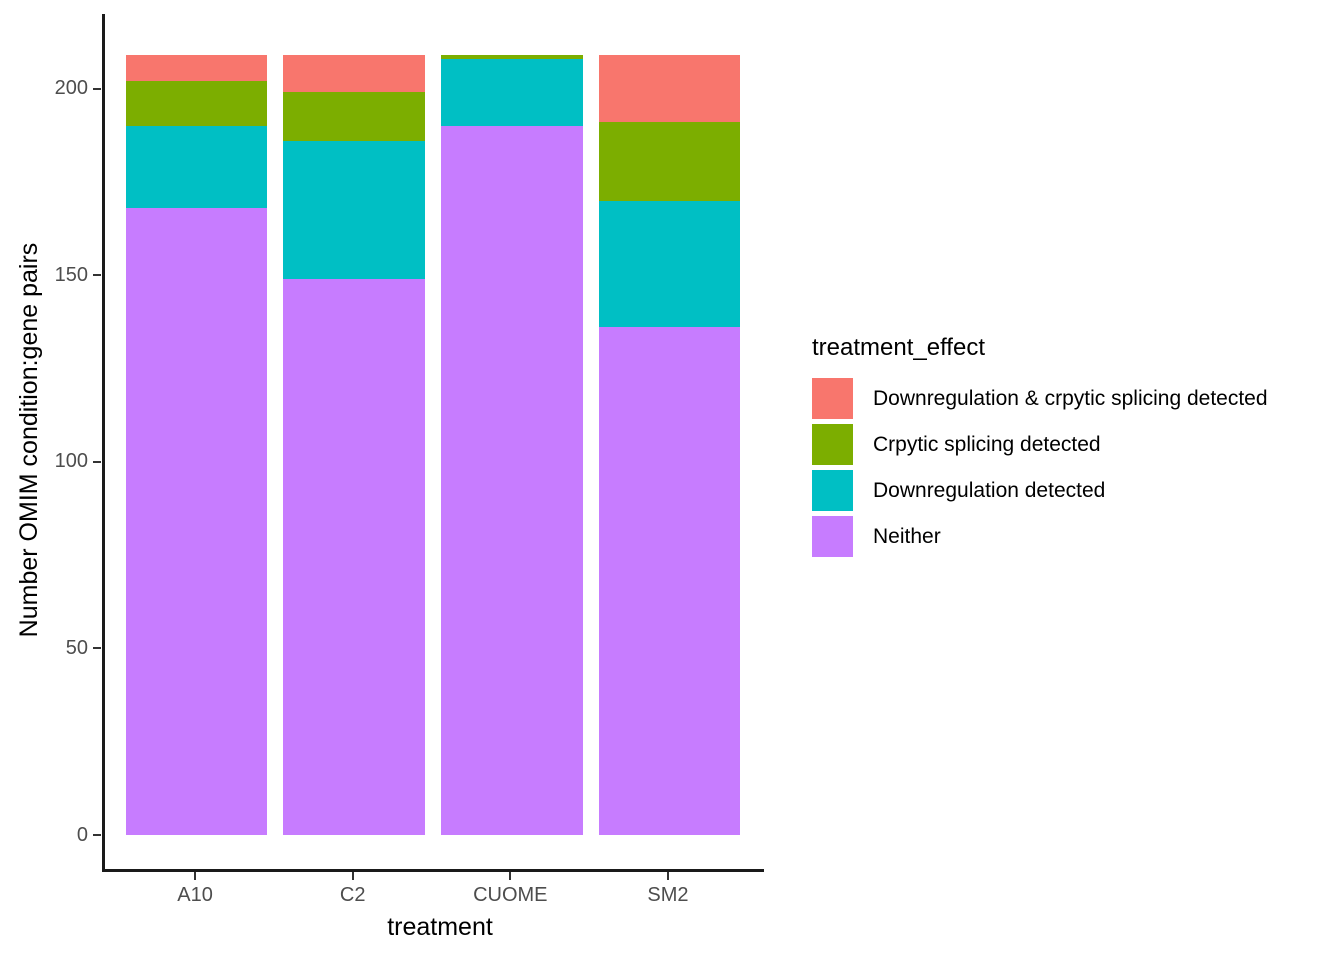 This screenshot has width=1344, height=960. What do you see at coordinates (1040, 536) in the screenshot?
I see `legend-item: Neither` at bounding box center [1040, 536].